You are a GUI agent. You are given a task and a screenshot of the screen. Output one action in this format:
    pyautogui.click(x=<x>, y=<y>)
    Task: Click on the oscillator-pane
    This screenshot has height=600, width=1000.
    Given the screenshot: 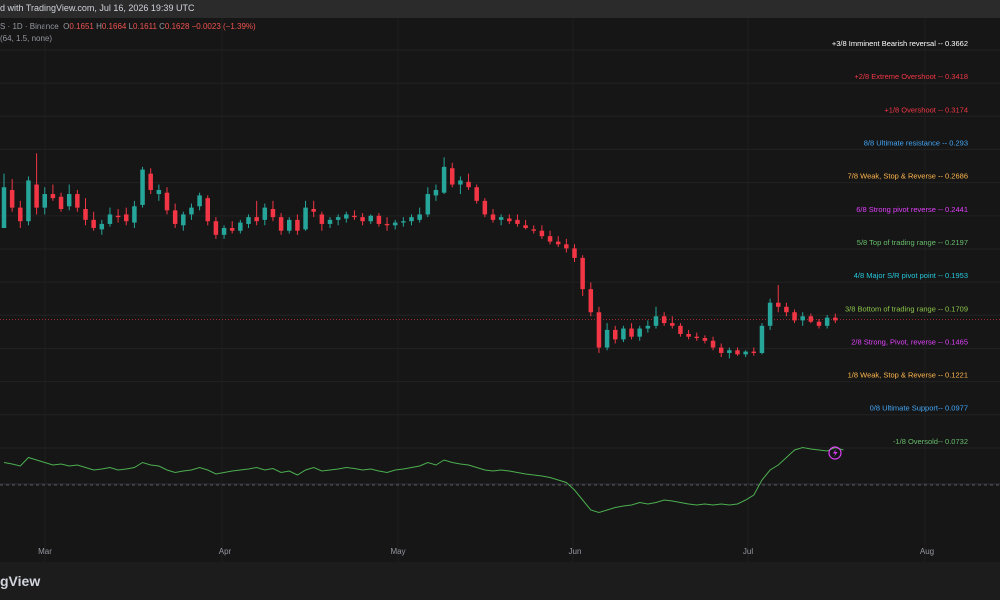 What is the action you would take?
    pyautogui.click(x=500, y=480)
    